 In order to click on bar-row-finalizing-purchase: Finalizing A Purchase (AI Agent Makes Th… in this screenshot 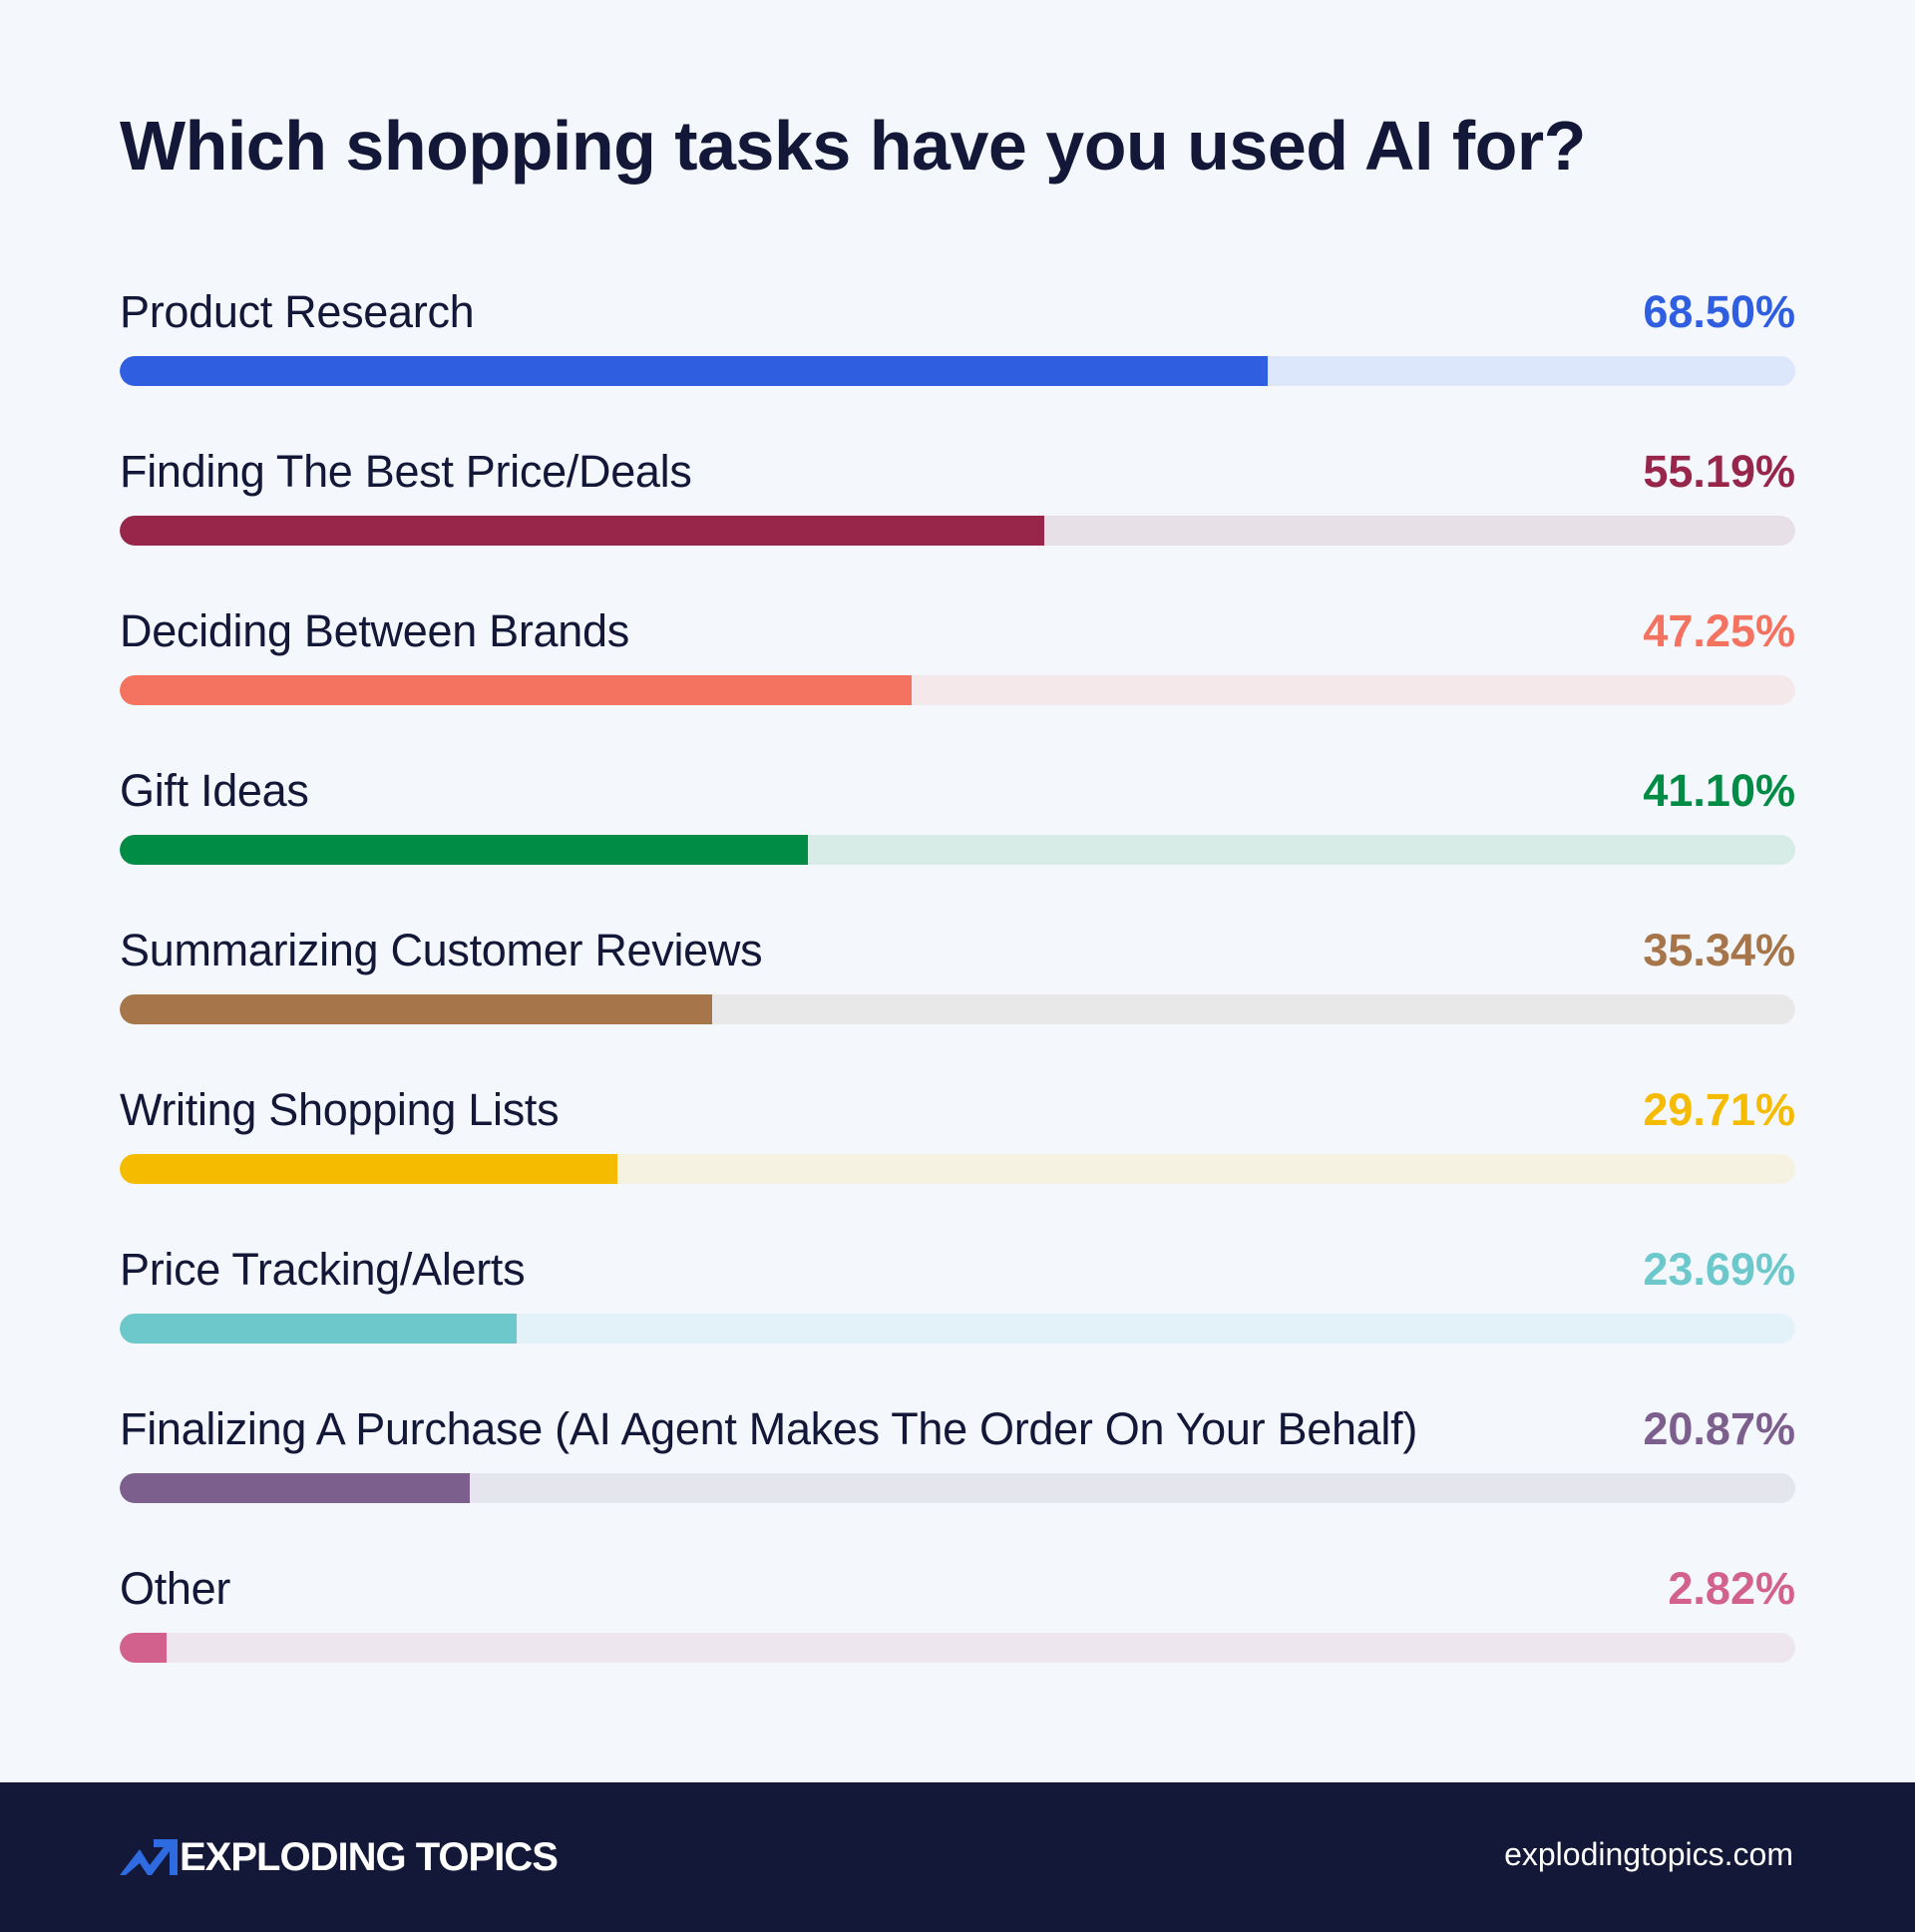, I will do `click(957, 1468)`.